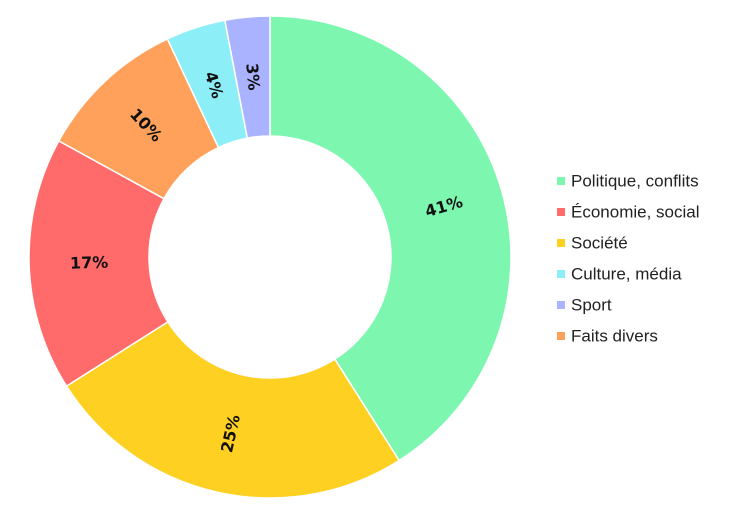  What do you see at coordinates (561, 243) in the screenshot?
I see `legend-swatch-societe` at bounding box center [561, 243].